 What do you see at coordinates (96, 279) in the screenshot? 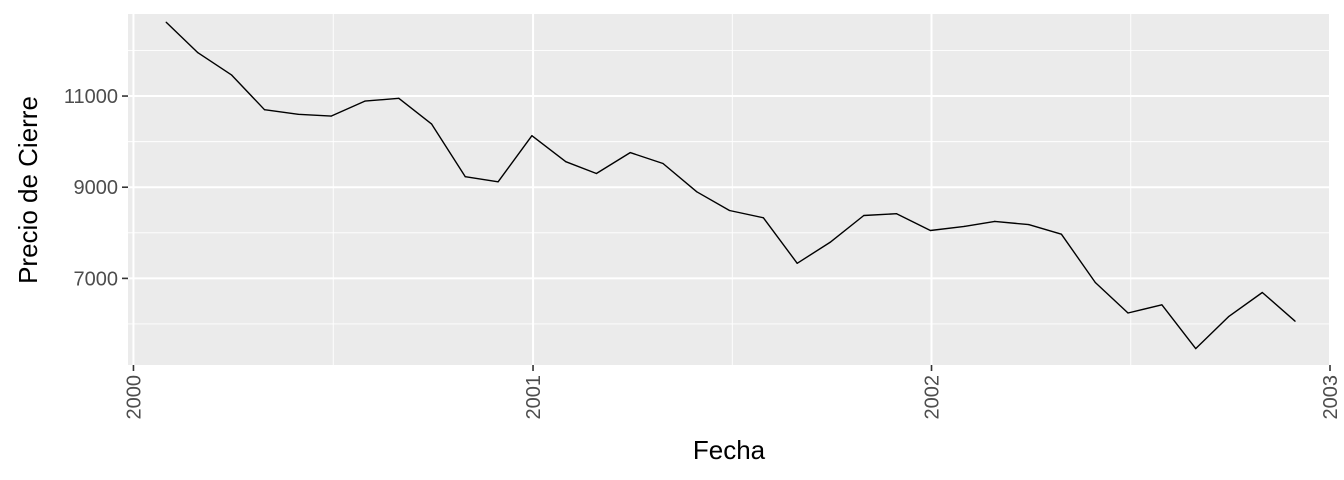
I see `y-tick-label: 7000` at bounding box center [96, 279].